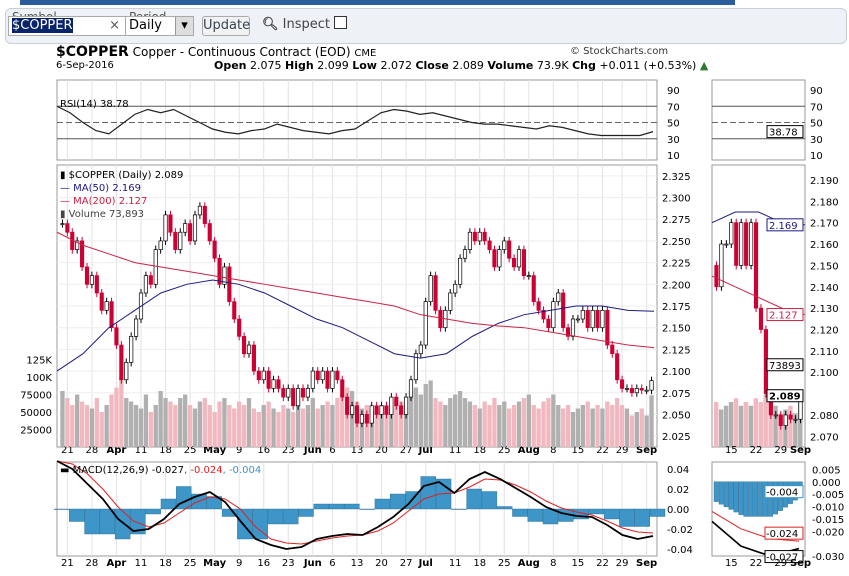  I want to click on rsi-value: 38.78, so click(783, 133).